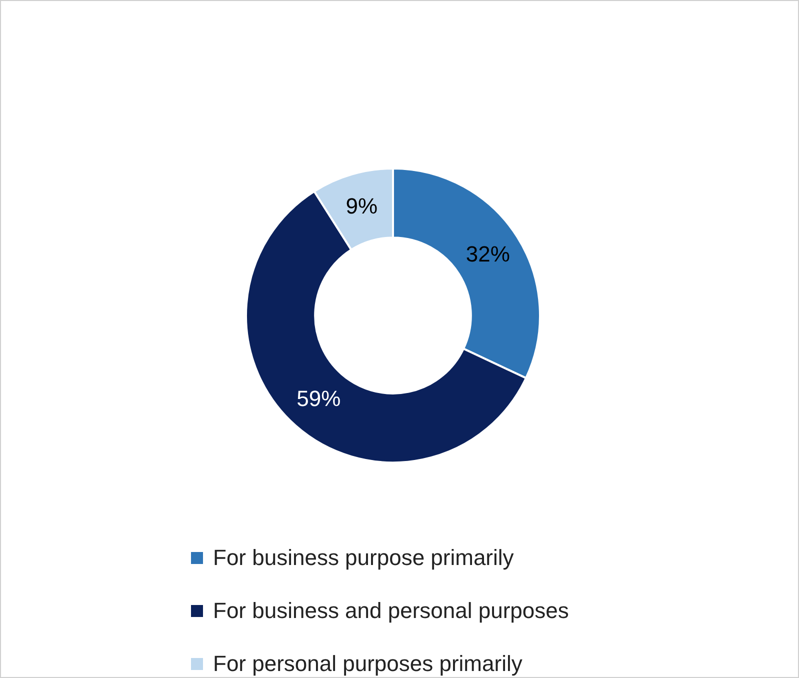 The image size is (799, 678). What do you see at coordinates (362, 206) in the screenshot?
I see `data-label: 9%` at bounding box center [362, 206].